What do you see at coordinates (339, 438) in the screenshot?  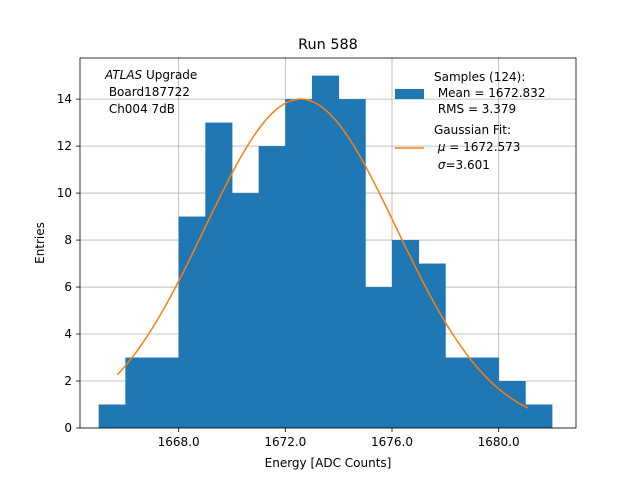 I see `x-axis-ticks: 1668.0 1672.0 1676.0 1680.0` at bounding box center [339, 438].